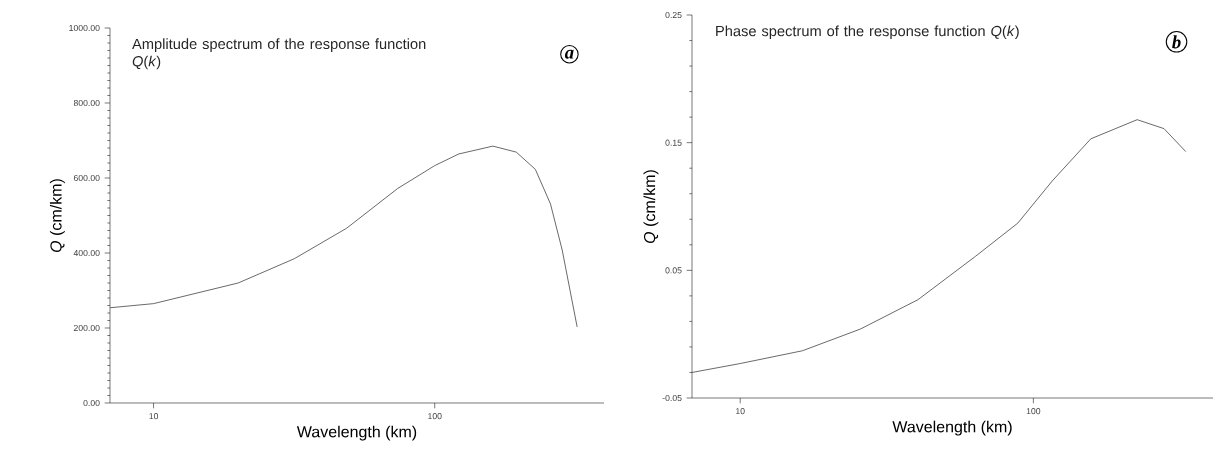 This screenshot has width=1217, height=461. What do you see at coordinates (673, 15) in the screenshot?
I see `y-tick-label: 0.25` at bounding box center [673, 15].